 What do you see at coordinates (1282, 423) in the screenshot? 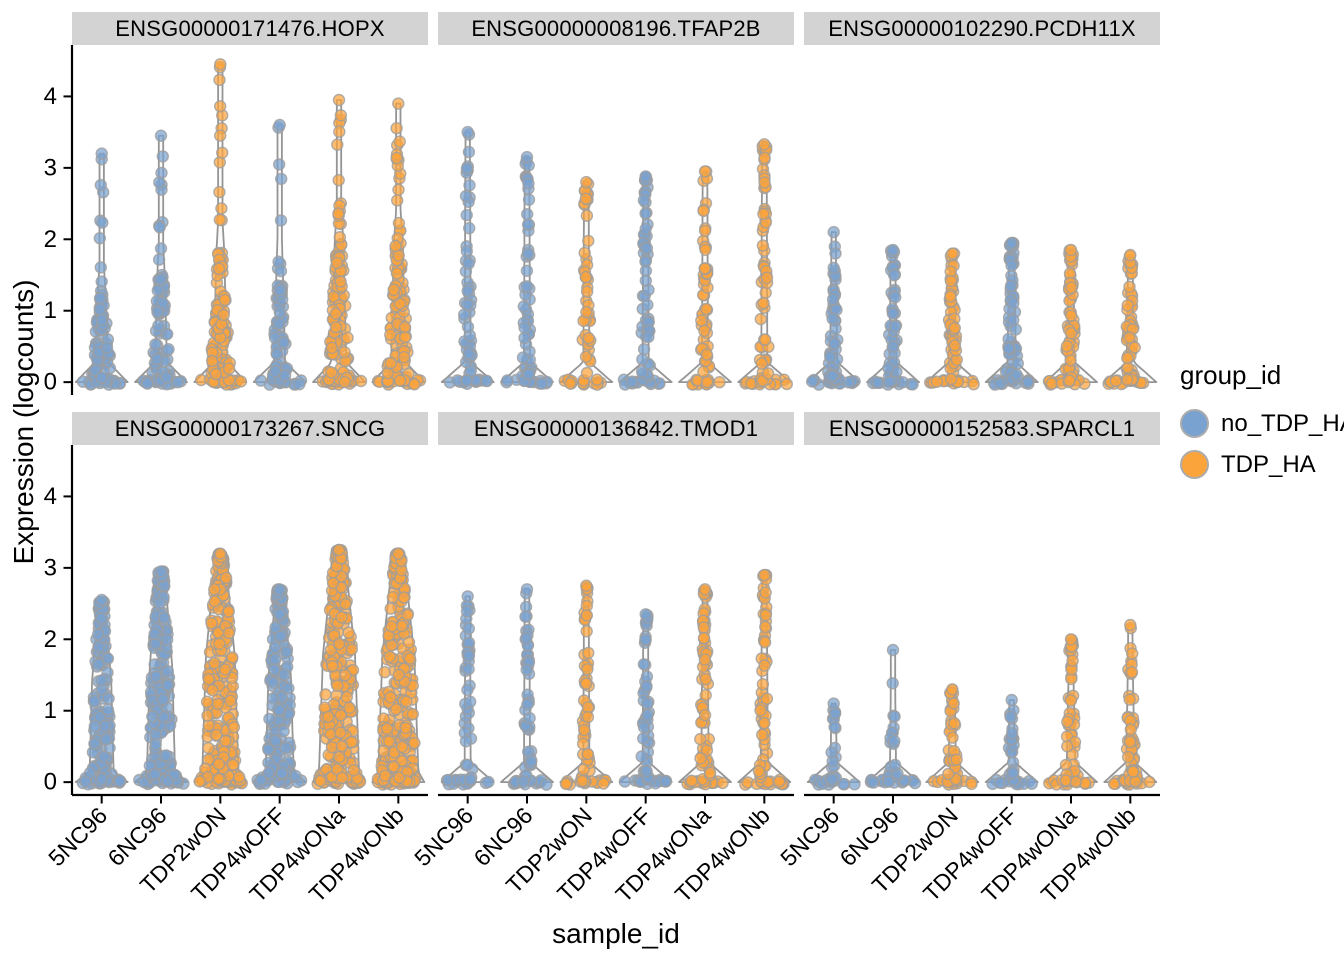
I see `legend-label-no-tdp-ha: no_TDP_HA` at bounding box center [1282, 423].